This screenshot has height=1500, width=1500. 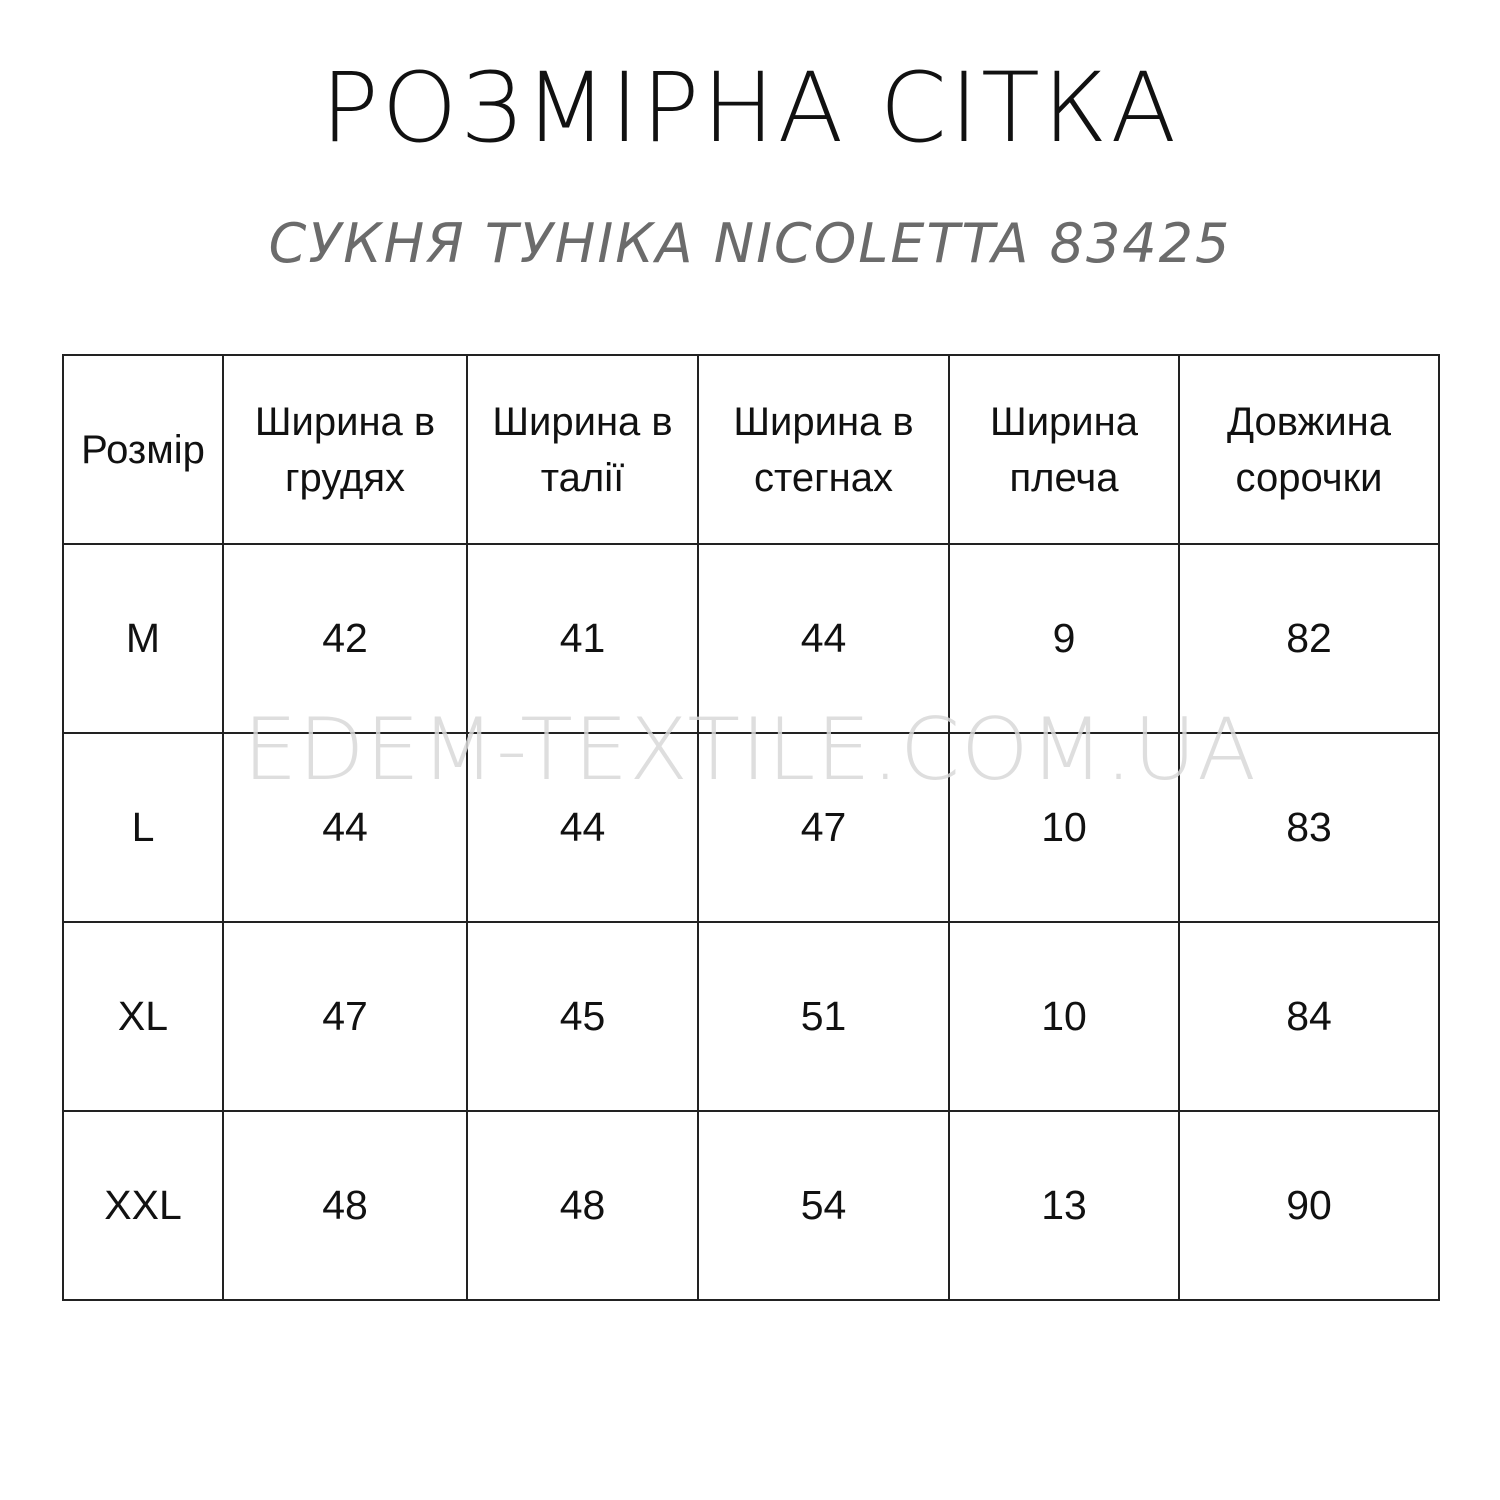 I want to click on header-label: талії, so click(x=582, y=477).